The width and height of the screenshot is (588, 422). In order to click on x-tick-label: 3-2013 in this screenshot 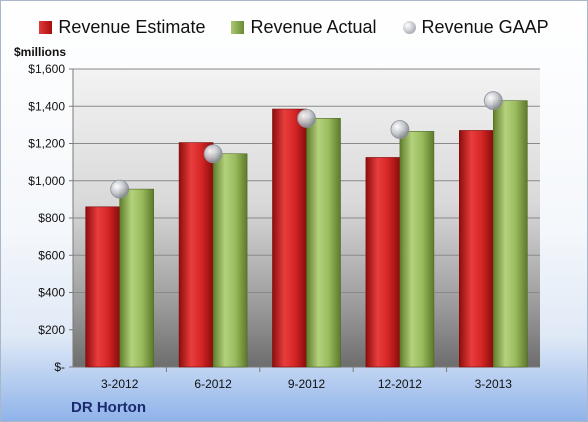, I will do `click(494, 384)`.